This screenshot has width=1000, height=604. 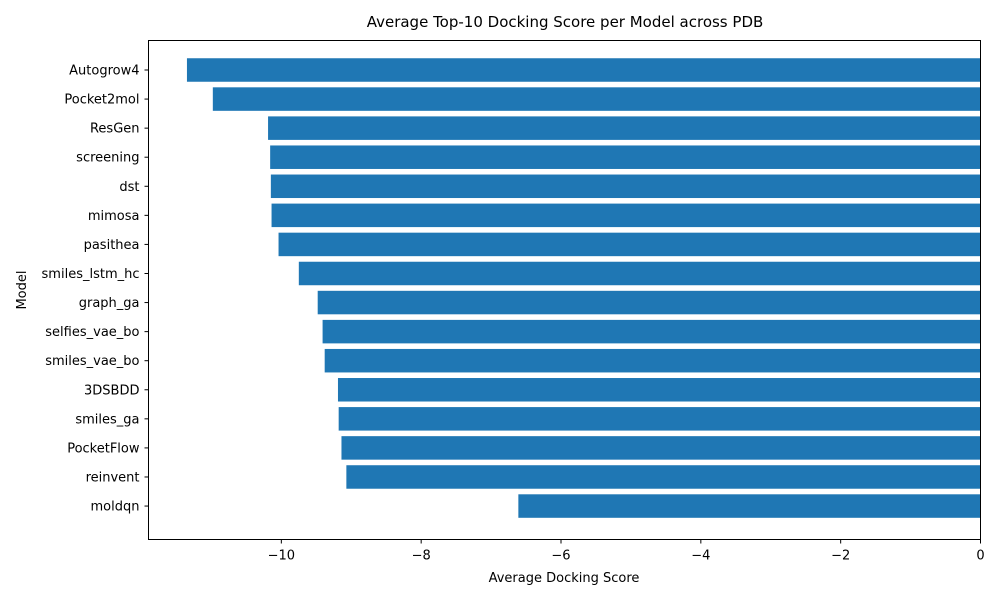 What do you see at coordinates (421, 556) in the screenshot?
I see `x-tick-label: −8` at bounding box center [421, 556].